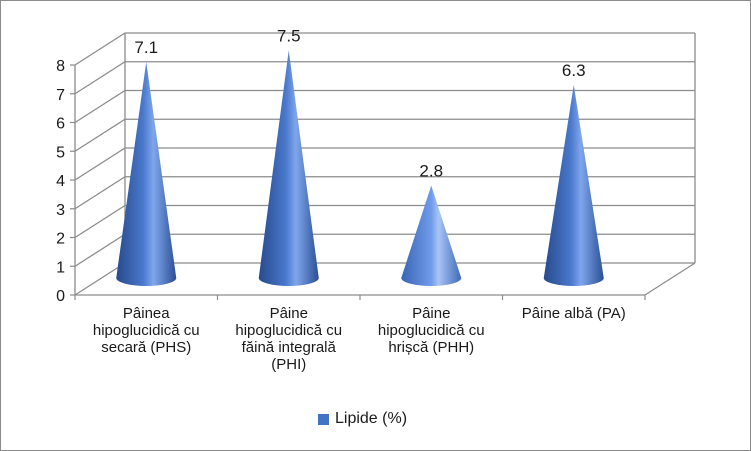  I want to click on legend-swatch, so click(323, 419).